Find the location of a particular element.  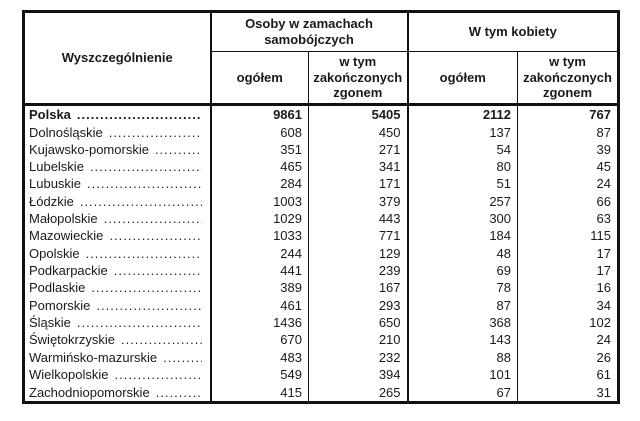

value-attempts-deaths: 771 is located at coordinates (358, 236).